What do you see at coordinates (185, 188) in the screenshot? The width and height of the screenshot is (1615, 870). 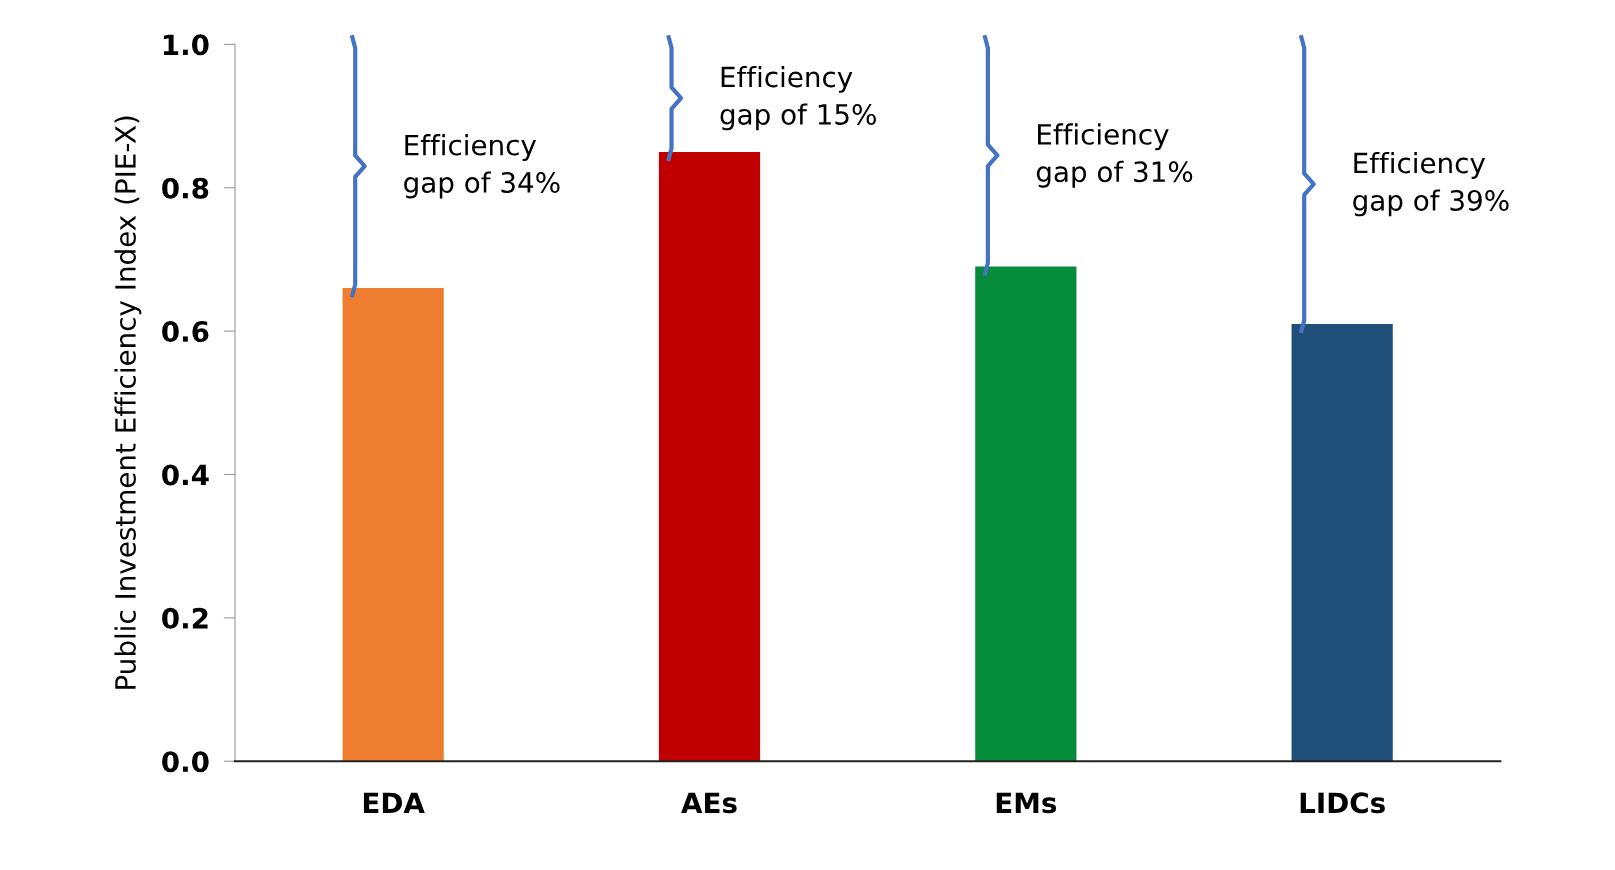 I see `y-tick-label: 0.8` at bounding box center [185, 188].